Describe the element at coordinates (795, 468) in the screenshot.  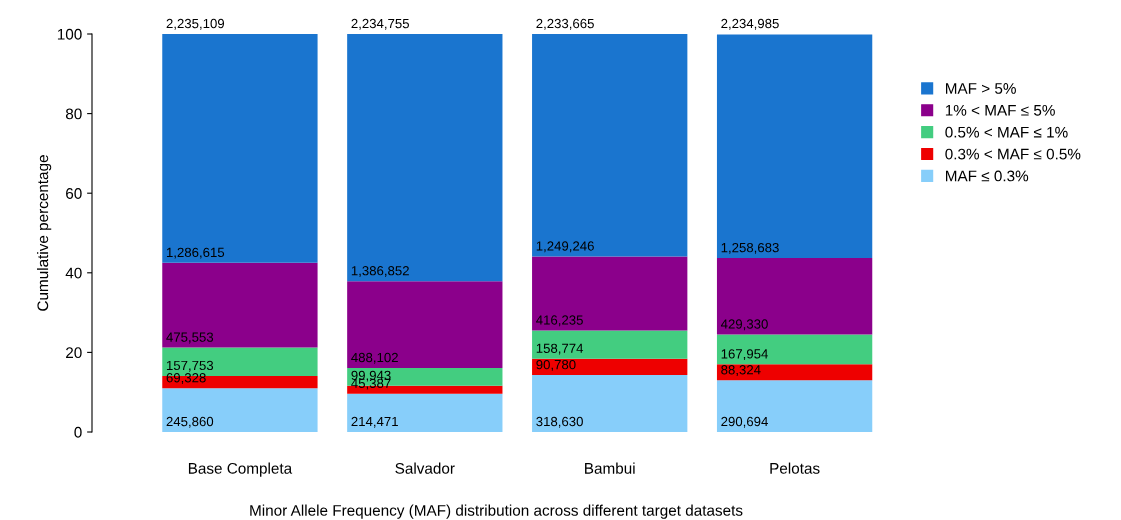
I see `x-tick-label: Pelotas` at that location.